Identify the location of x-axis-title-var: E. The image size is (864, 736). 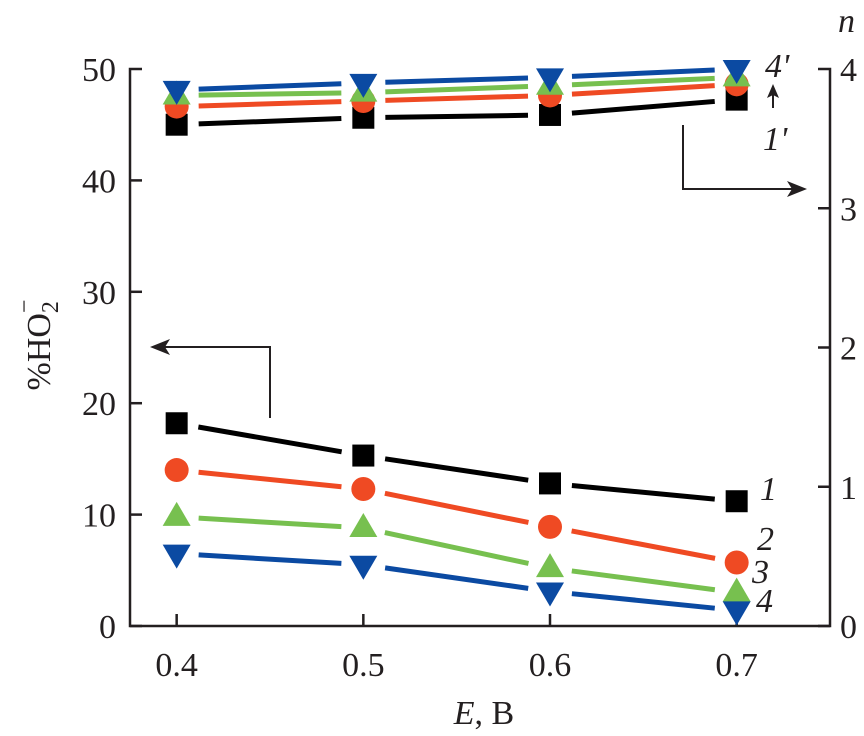
(464, 713).